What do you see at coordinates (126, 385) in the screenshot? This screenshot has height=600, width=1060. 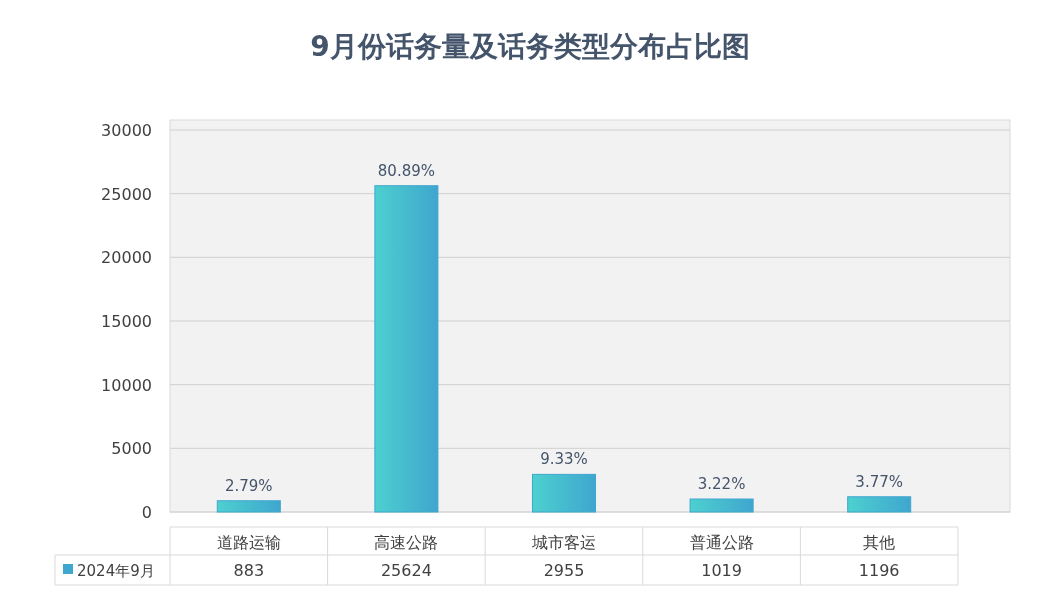 I see `y-tick-label: 10000` at bounding box center [126, 385].